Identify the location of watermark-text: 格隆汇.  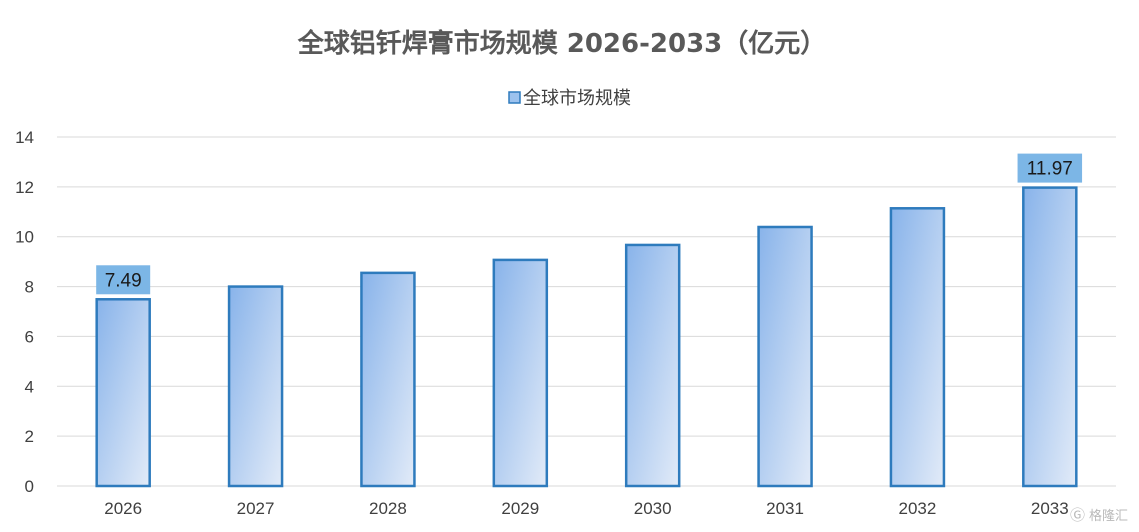
(1108, 516).